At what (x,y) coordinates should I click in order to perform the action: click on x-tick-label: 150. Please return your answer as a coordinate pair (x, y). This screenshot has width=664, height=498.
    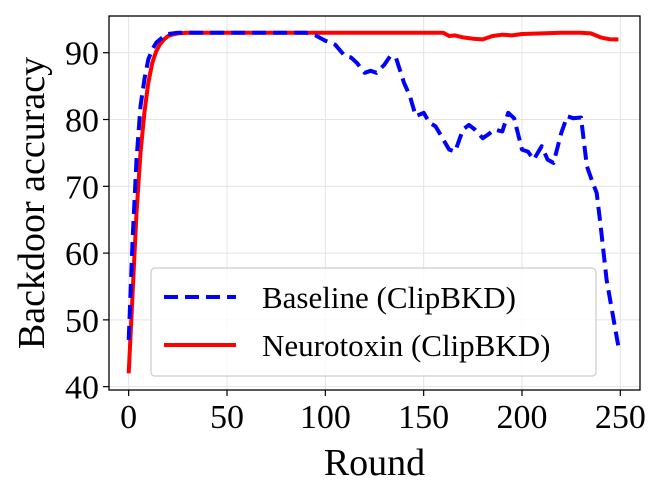
    Looking at the image, I should click on (423, 417).